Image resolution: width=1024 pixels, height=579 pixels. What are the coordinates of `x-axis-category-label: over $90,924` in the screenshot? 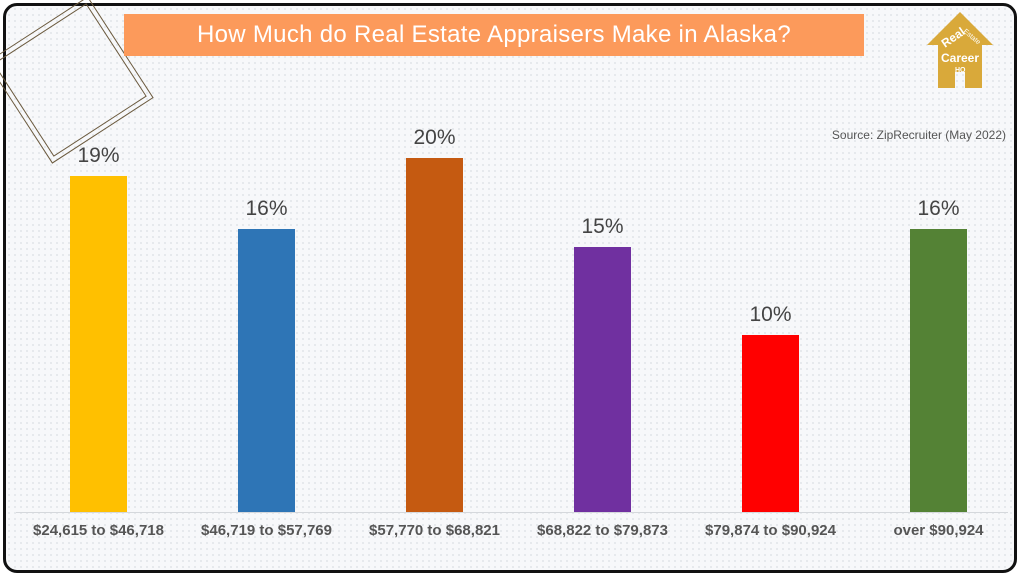 It's located at (938, 530).